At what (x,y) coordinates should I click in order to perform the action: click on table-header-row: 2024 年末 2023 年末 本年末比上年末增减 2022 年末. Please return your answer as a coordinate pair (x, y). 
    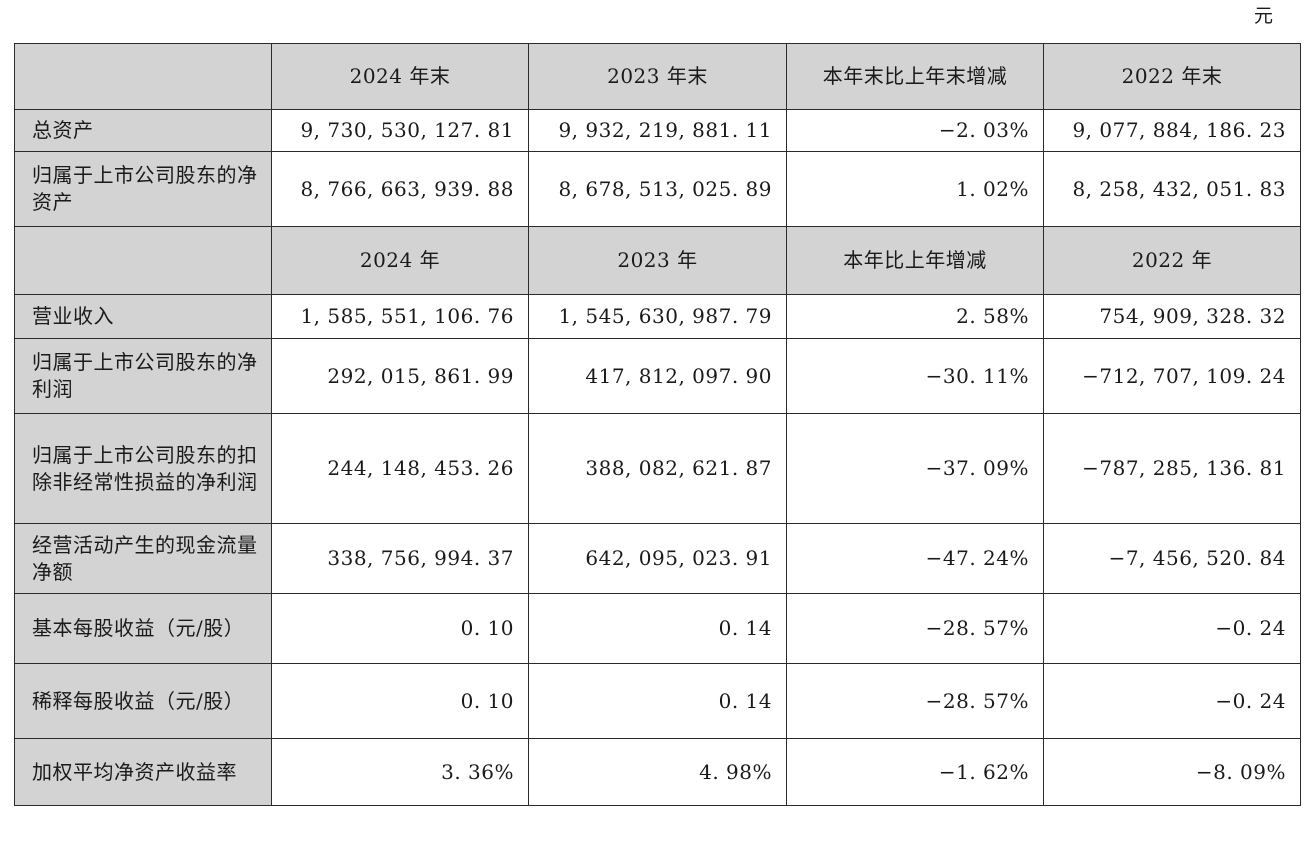
    Looking at the image, I should click on (657, 76).